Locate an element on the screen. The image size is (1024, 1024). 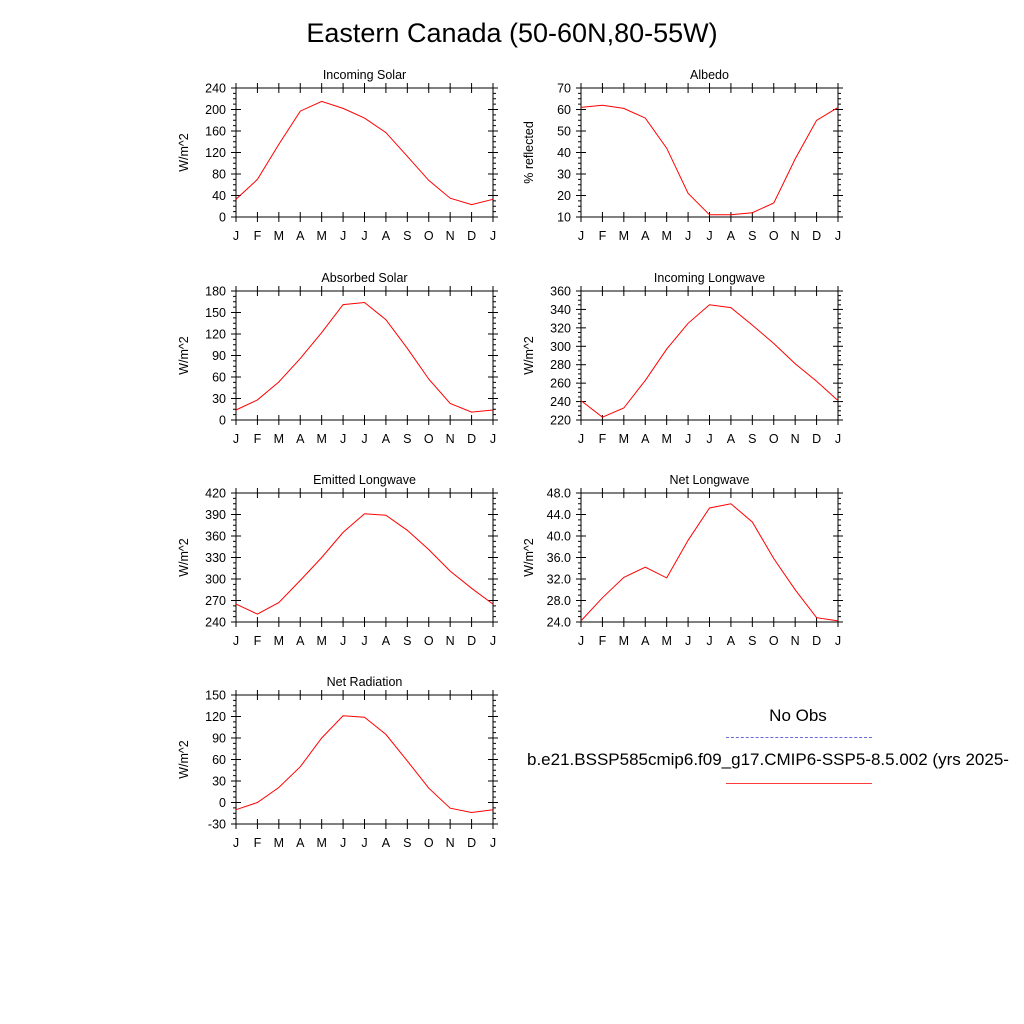
panel-title: Net Radiation is located at coordinates (365, 682).